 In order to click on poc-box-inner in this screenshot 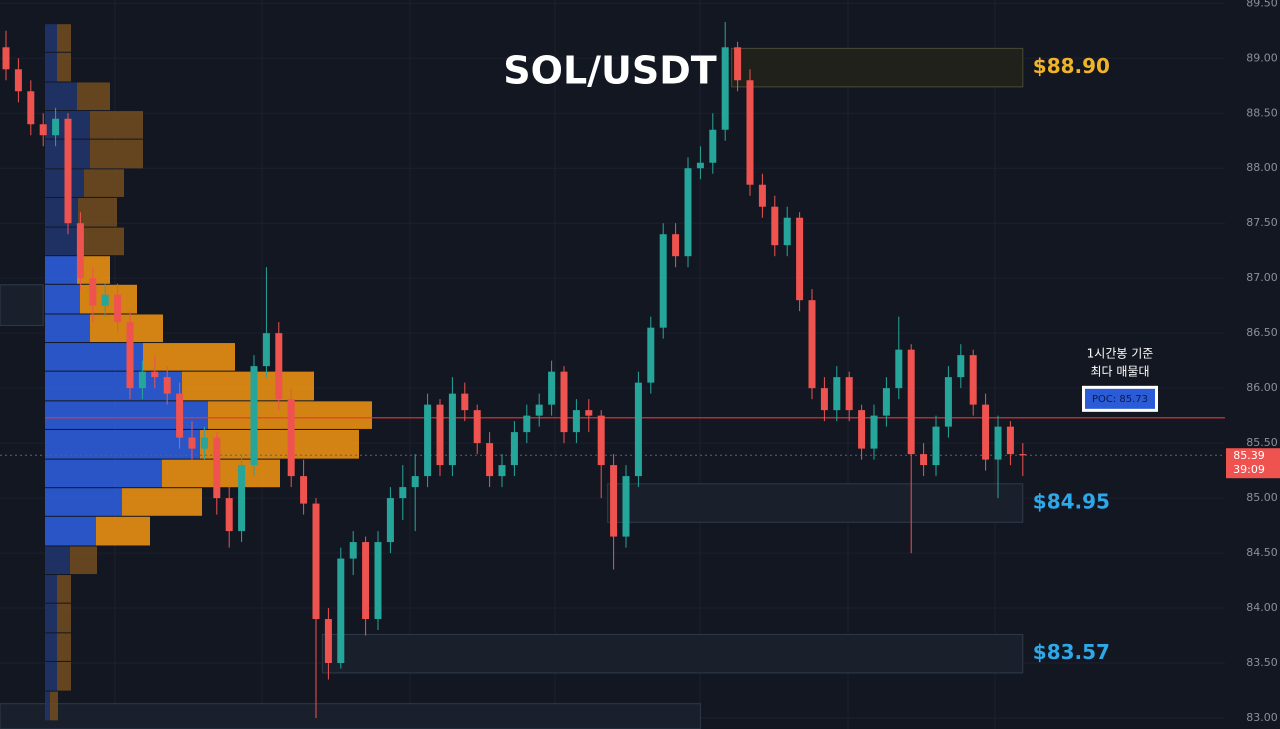, I will do `click(1120, 398)`.